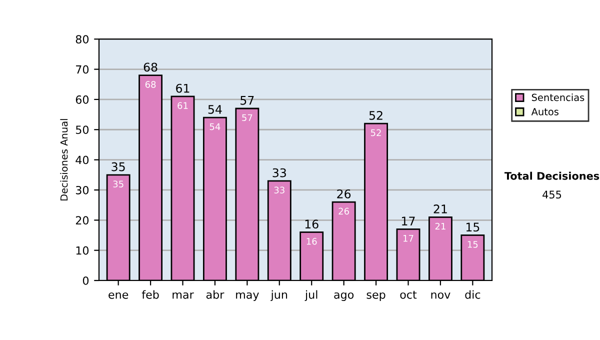 The width and height of the screenshot is (600, 340). Describe the element at coordinates (440, 295) in the screenshot. I see `x-tick-label: nov` at that location.